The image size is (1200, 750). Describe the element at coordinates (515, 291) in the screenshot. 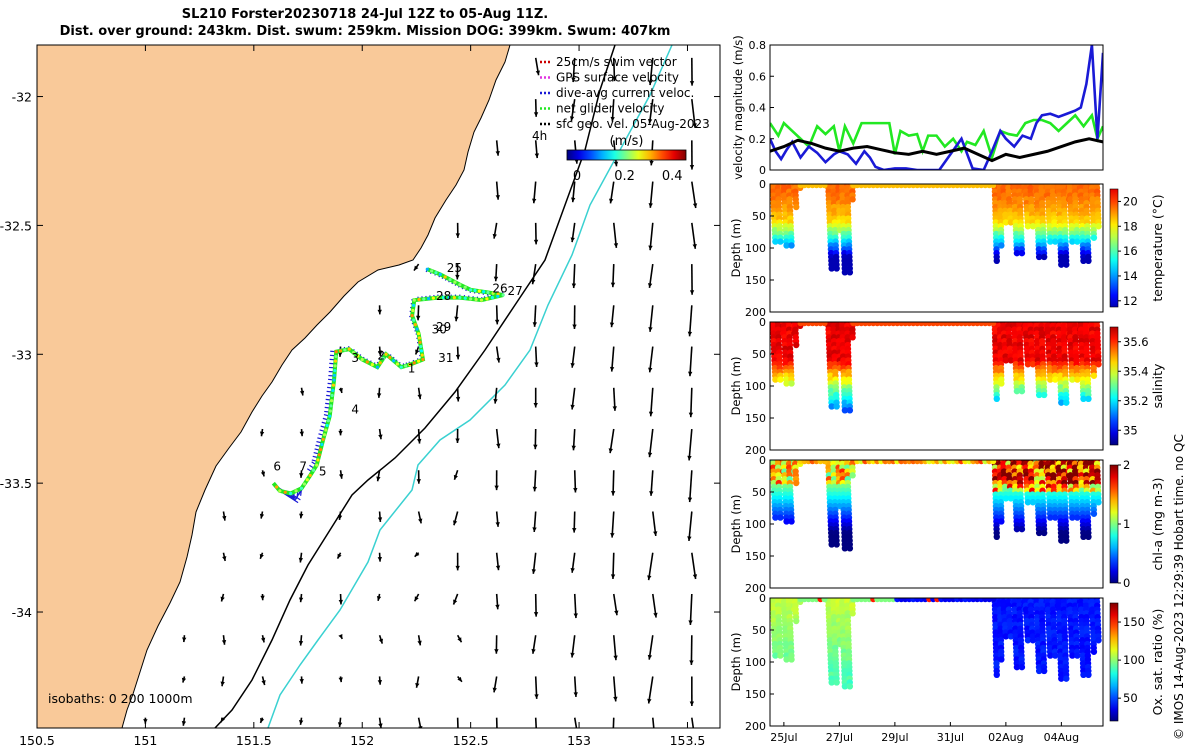

I see `track-label-27: 27` at that location.